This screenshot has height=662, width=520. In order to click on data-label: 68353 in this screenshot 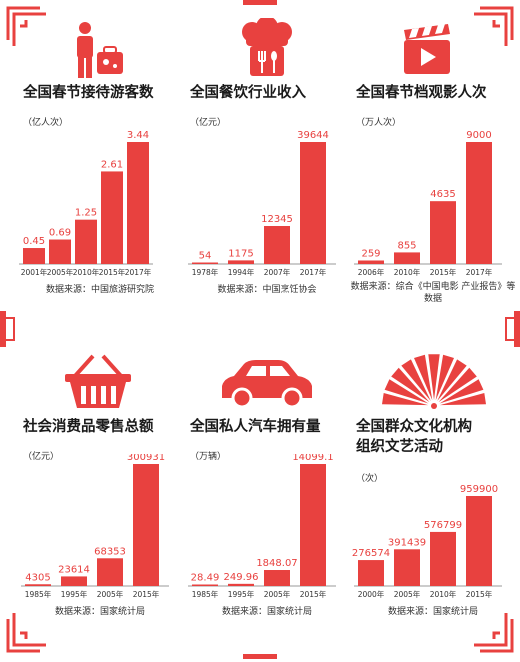, I will do `click(110, 551)`.